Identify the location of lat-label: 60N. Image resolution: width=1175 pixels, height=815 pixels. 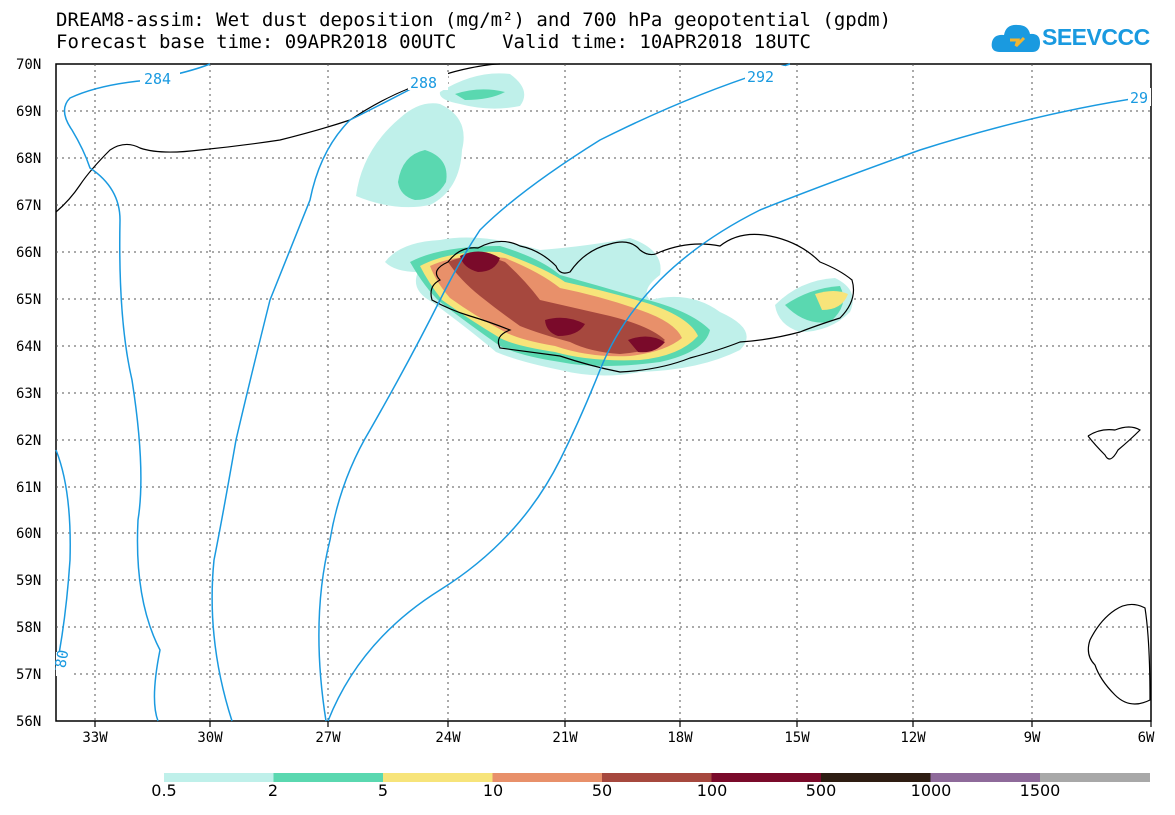
(28, 534).